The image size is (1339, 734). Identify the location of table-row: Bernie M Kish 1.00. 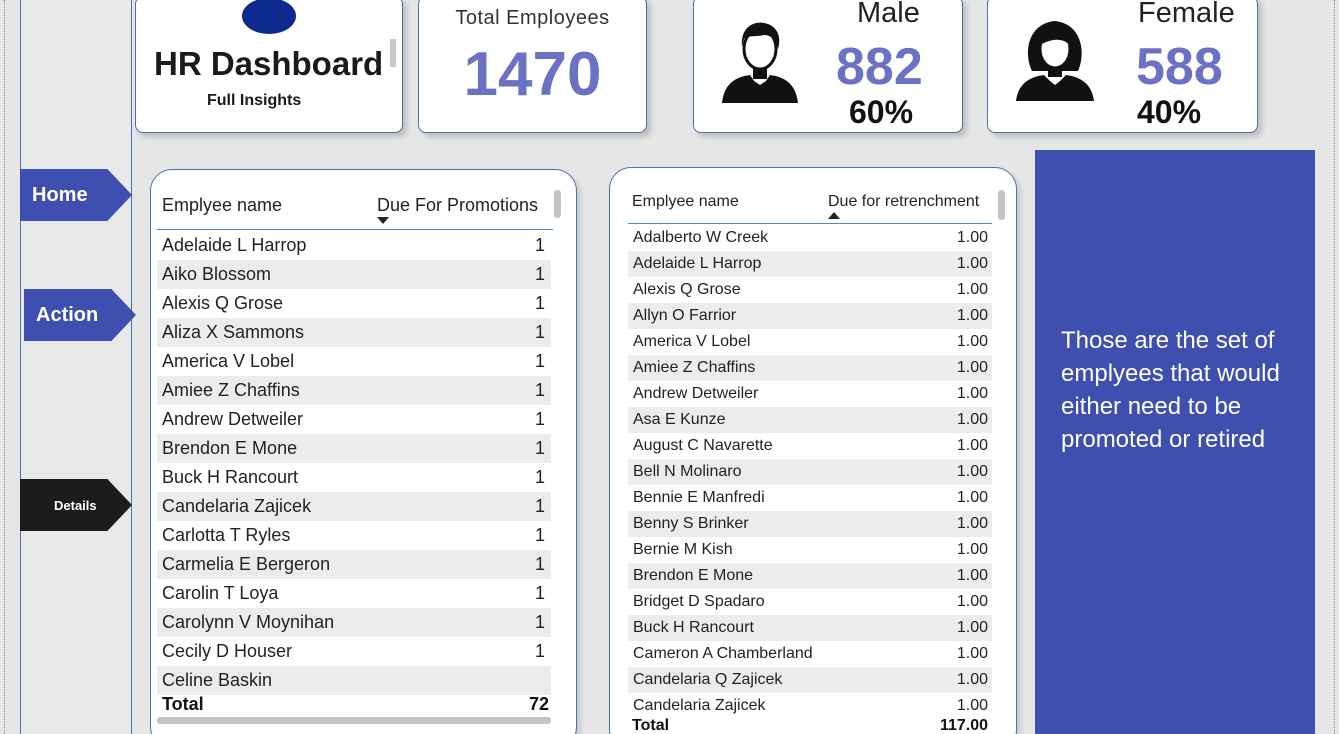
(810, 550).